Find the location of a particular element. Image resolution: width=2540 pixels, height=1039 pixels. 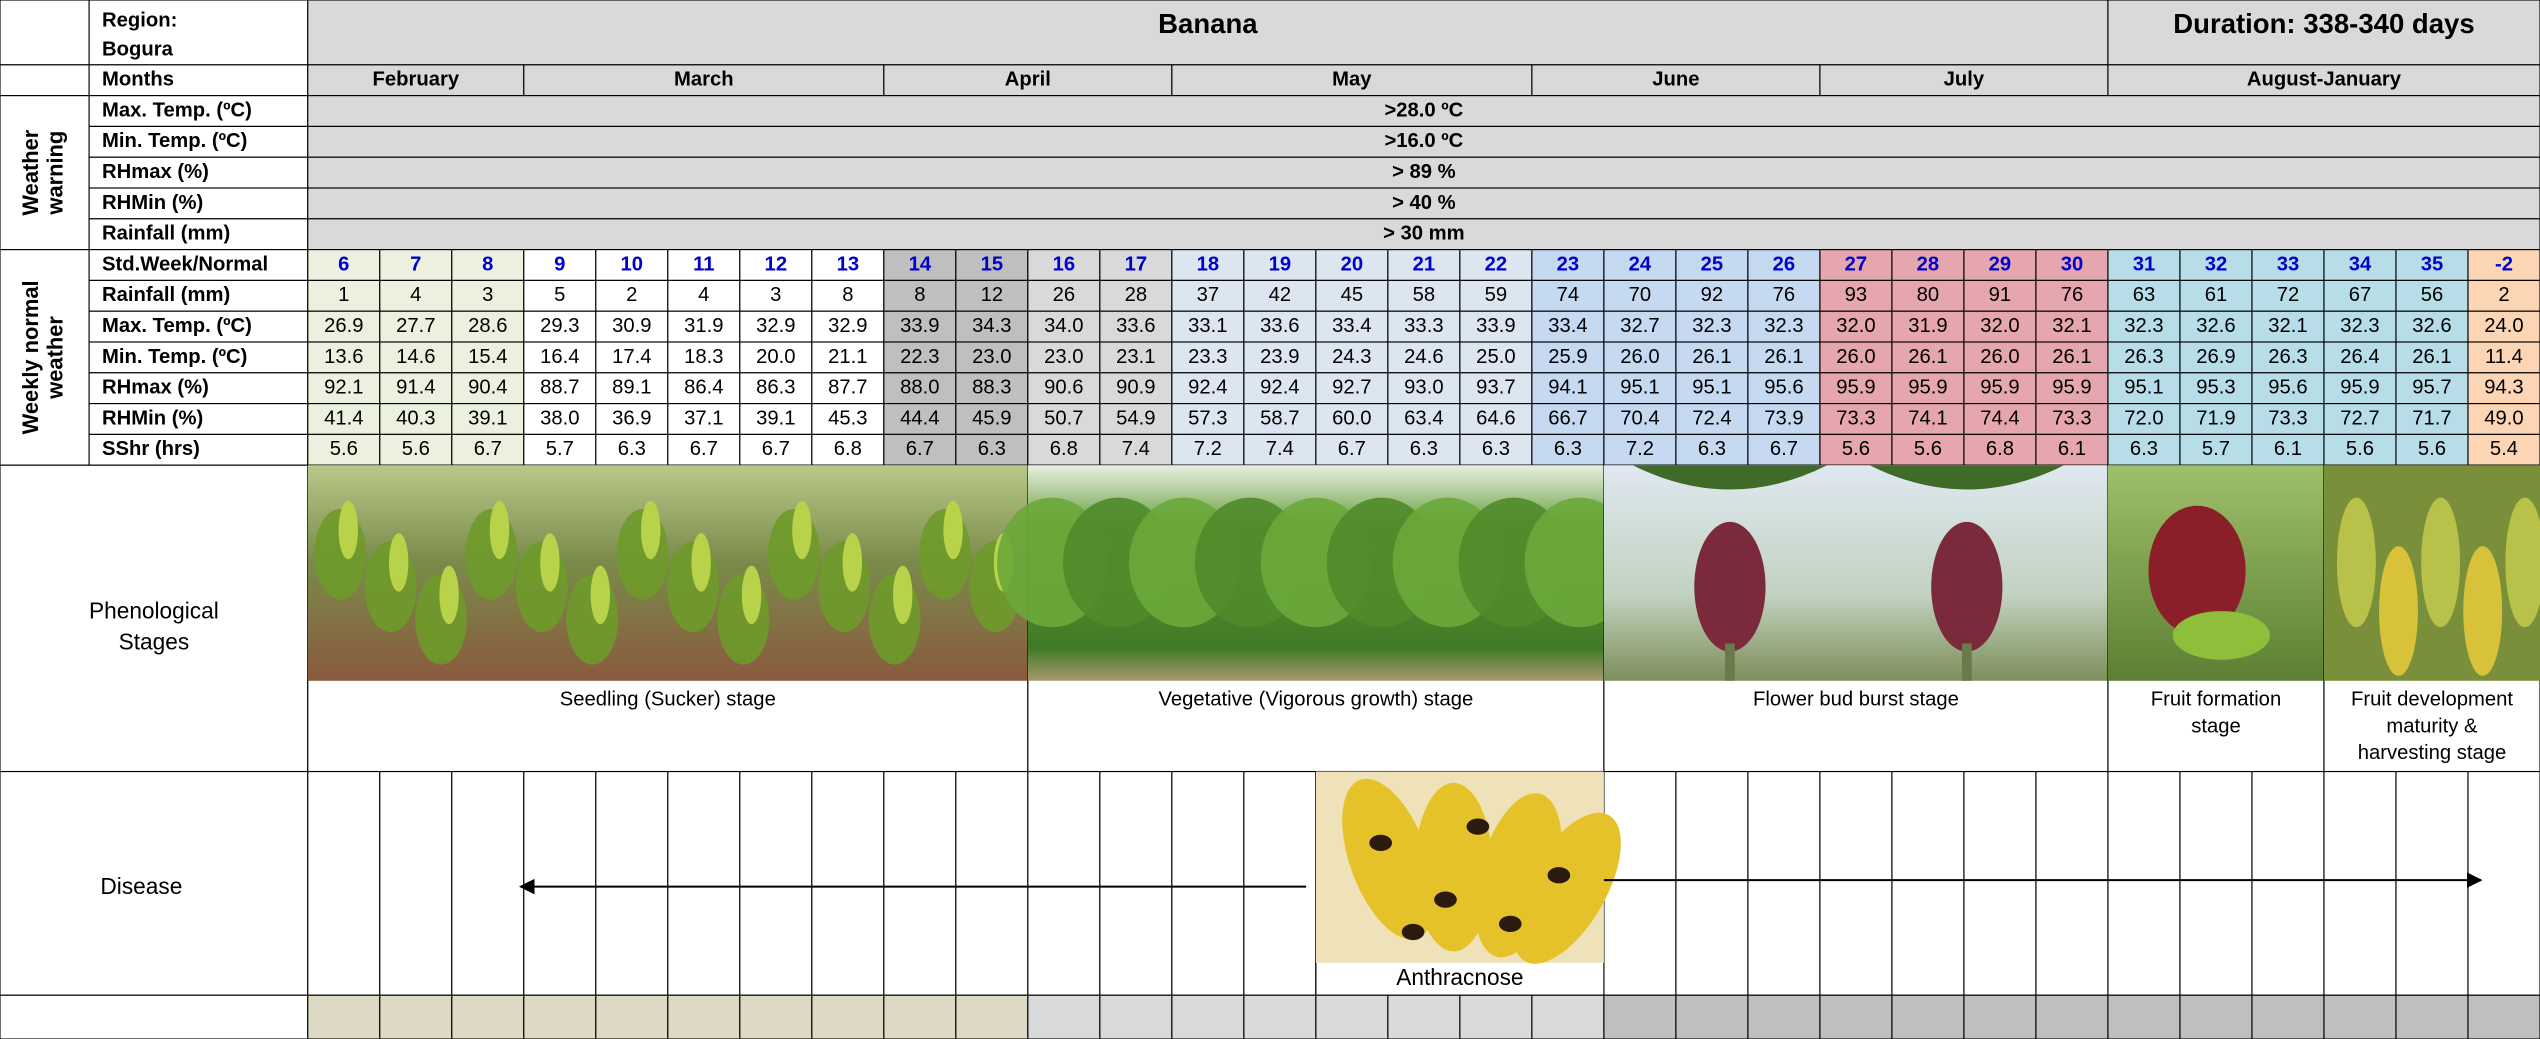

value: 6.7 is located at coordinates (488, 449).